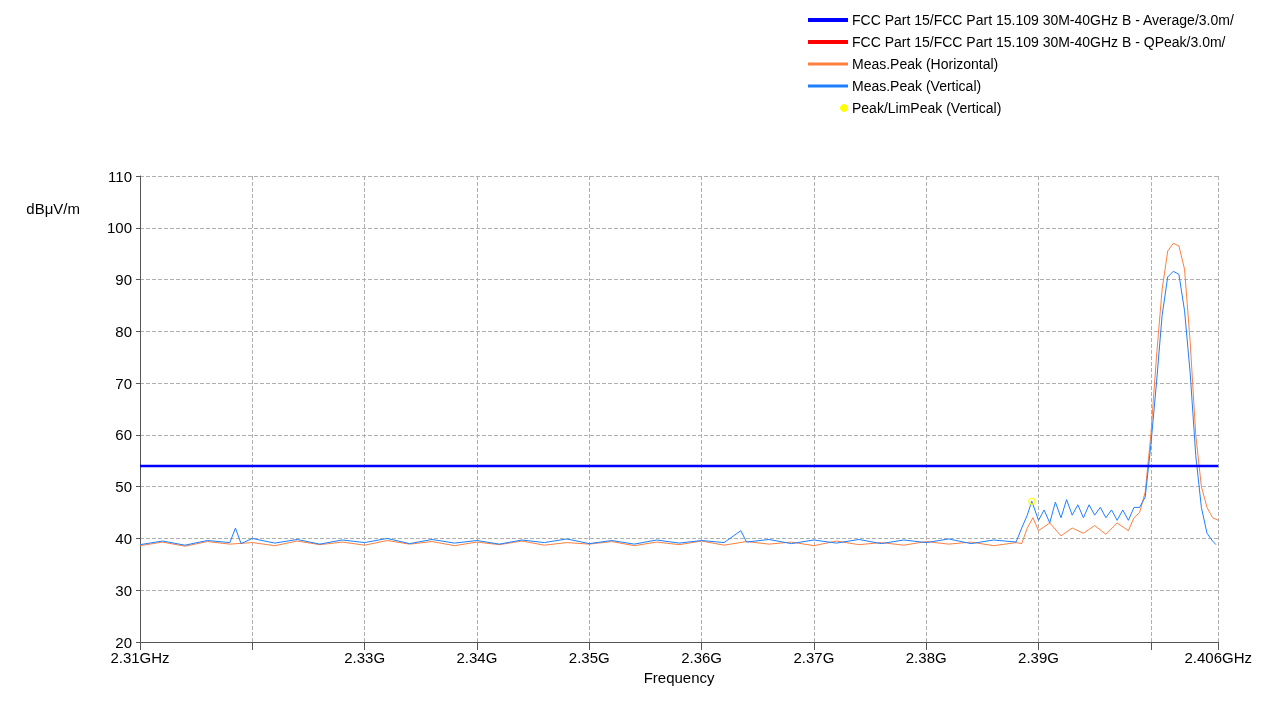 The width and height of the screenshot is (1263, 719). I want to click on x-tick-label: 2.31GHz, so click(140, 657).